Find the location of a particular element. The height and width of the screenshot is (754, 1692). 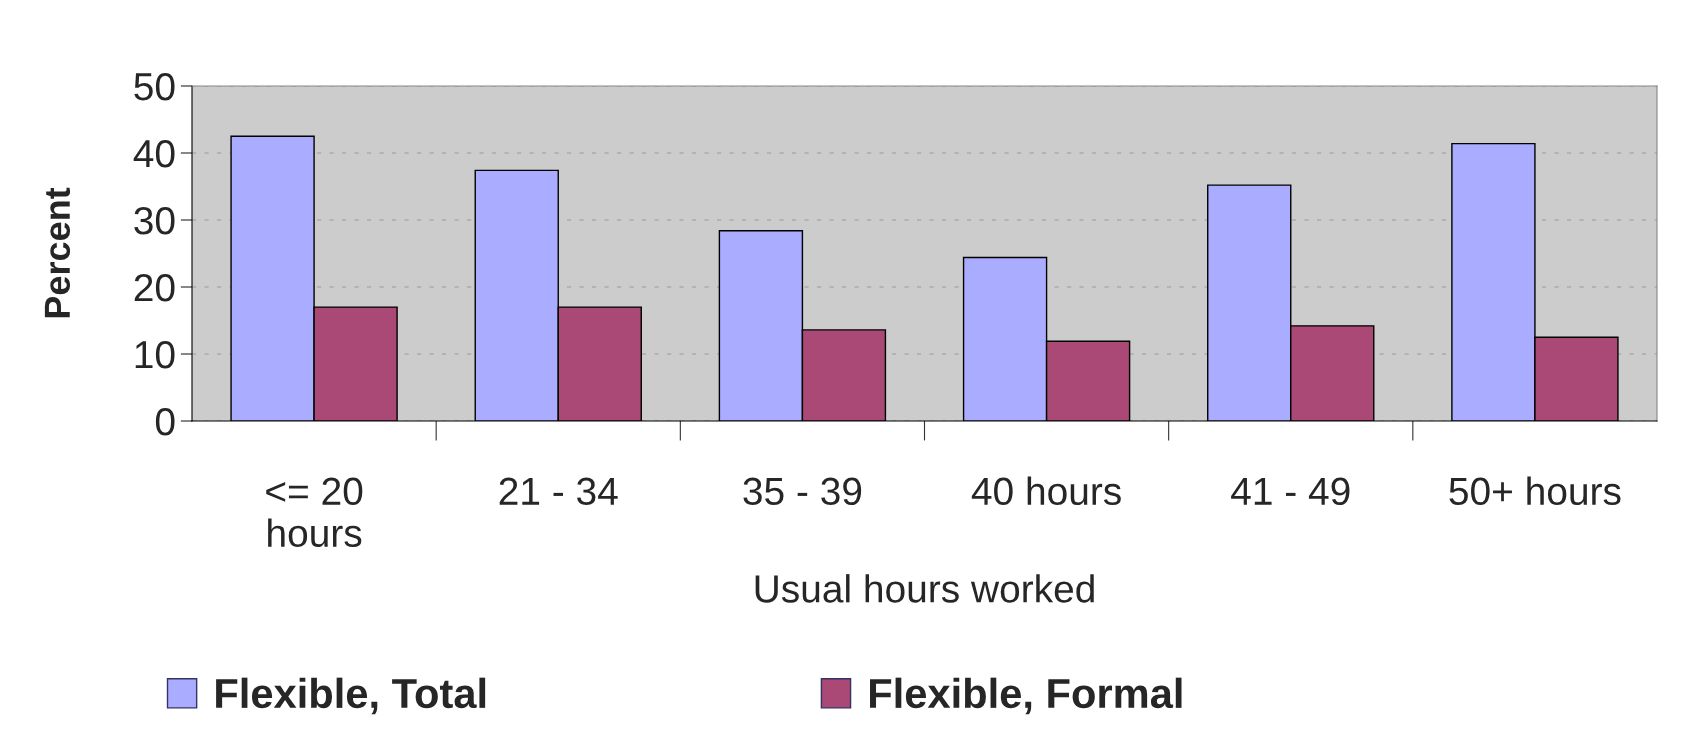

x-tick-label: <= 20 hours is located at coordinates (314, 512).